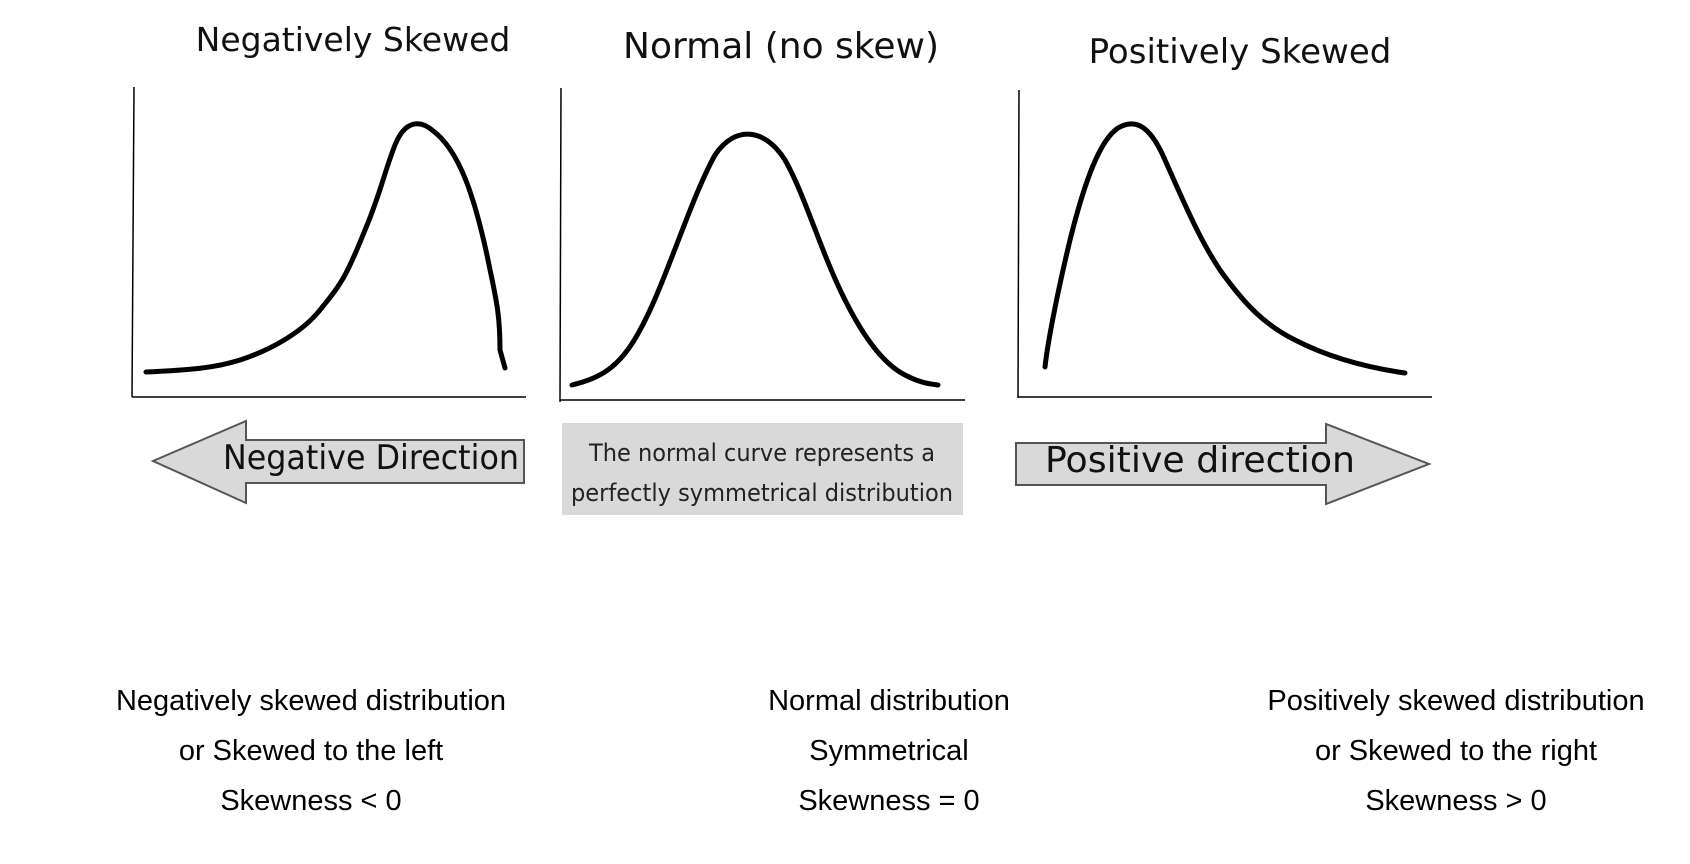  Describe the element at coordinates (755, 259) in the screenshot. I see `normal-curve` at that location.